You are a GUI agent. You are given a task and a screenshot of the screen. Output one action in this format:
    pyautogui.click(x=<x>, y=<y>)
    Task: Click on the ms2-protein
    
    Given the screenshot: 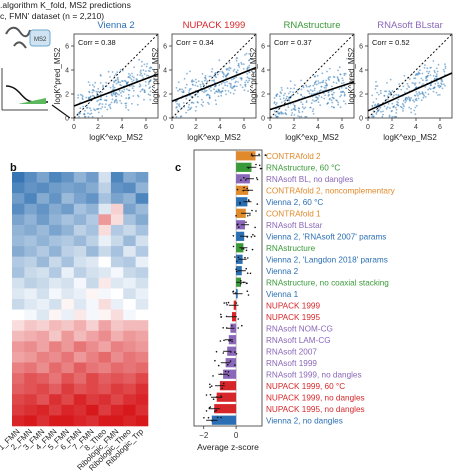 What is the action you would take?
    pyautogui.click(x=40, y=38)
    